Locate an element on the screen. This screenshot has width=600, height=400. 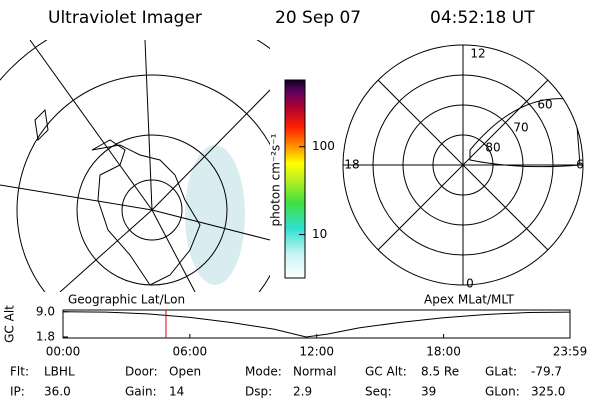
field-label: Seq: is located at coordinates (378, 392).